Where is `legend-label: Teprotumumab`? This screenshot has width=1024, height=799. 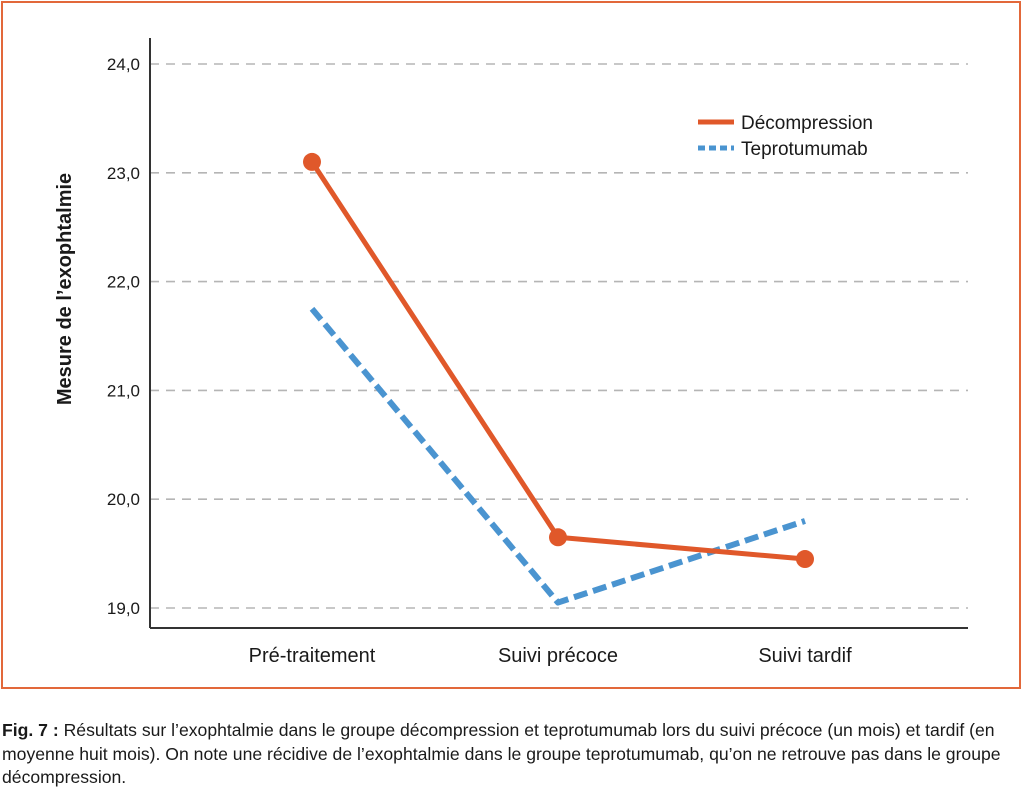 legend-label: Teprotumumab is located at coordinates (804, 149).